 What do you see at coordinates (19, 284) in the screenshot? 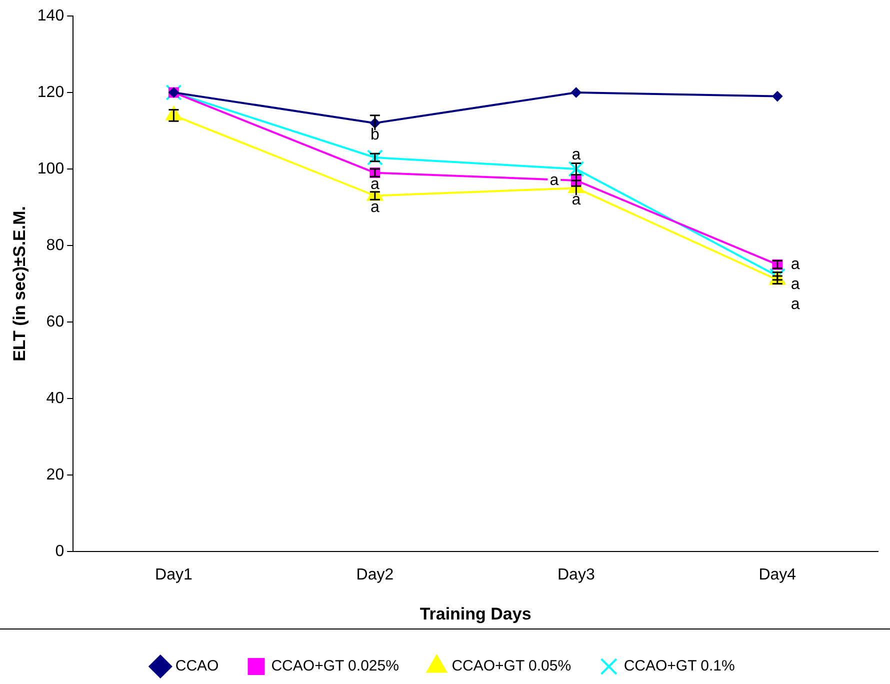
I see `y-axis-title: ELT (in sec)±S.E.M.` at bounding box center [19, 284].